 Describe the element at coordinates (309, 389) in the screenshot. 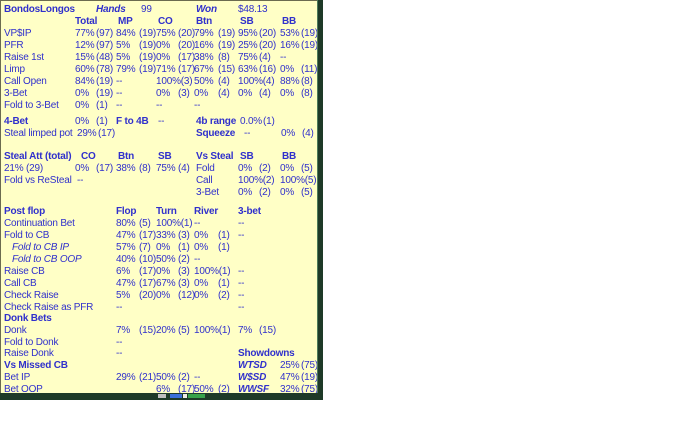

I see `stat-cell: (75)` at that location.